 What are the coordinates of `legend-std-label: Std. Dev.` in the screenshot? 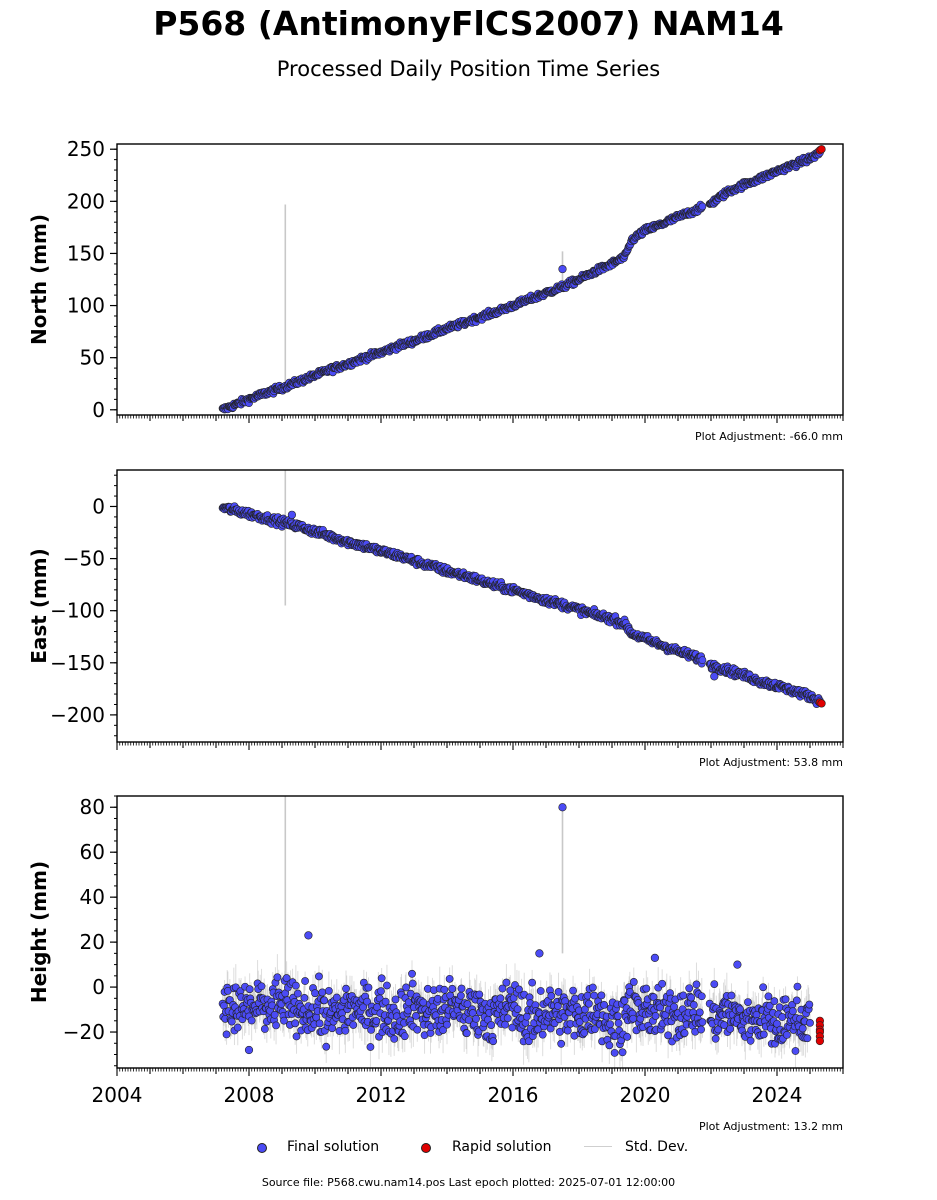 It's located at (657, 1147).